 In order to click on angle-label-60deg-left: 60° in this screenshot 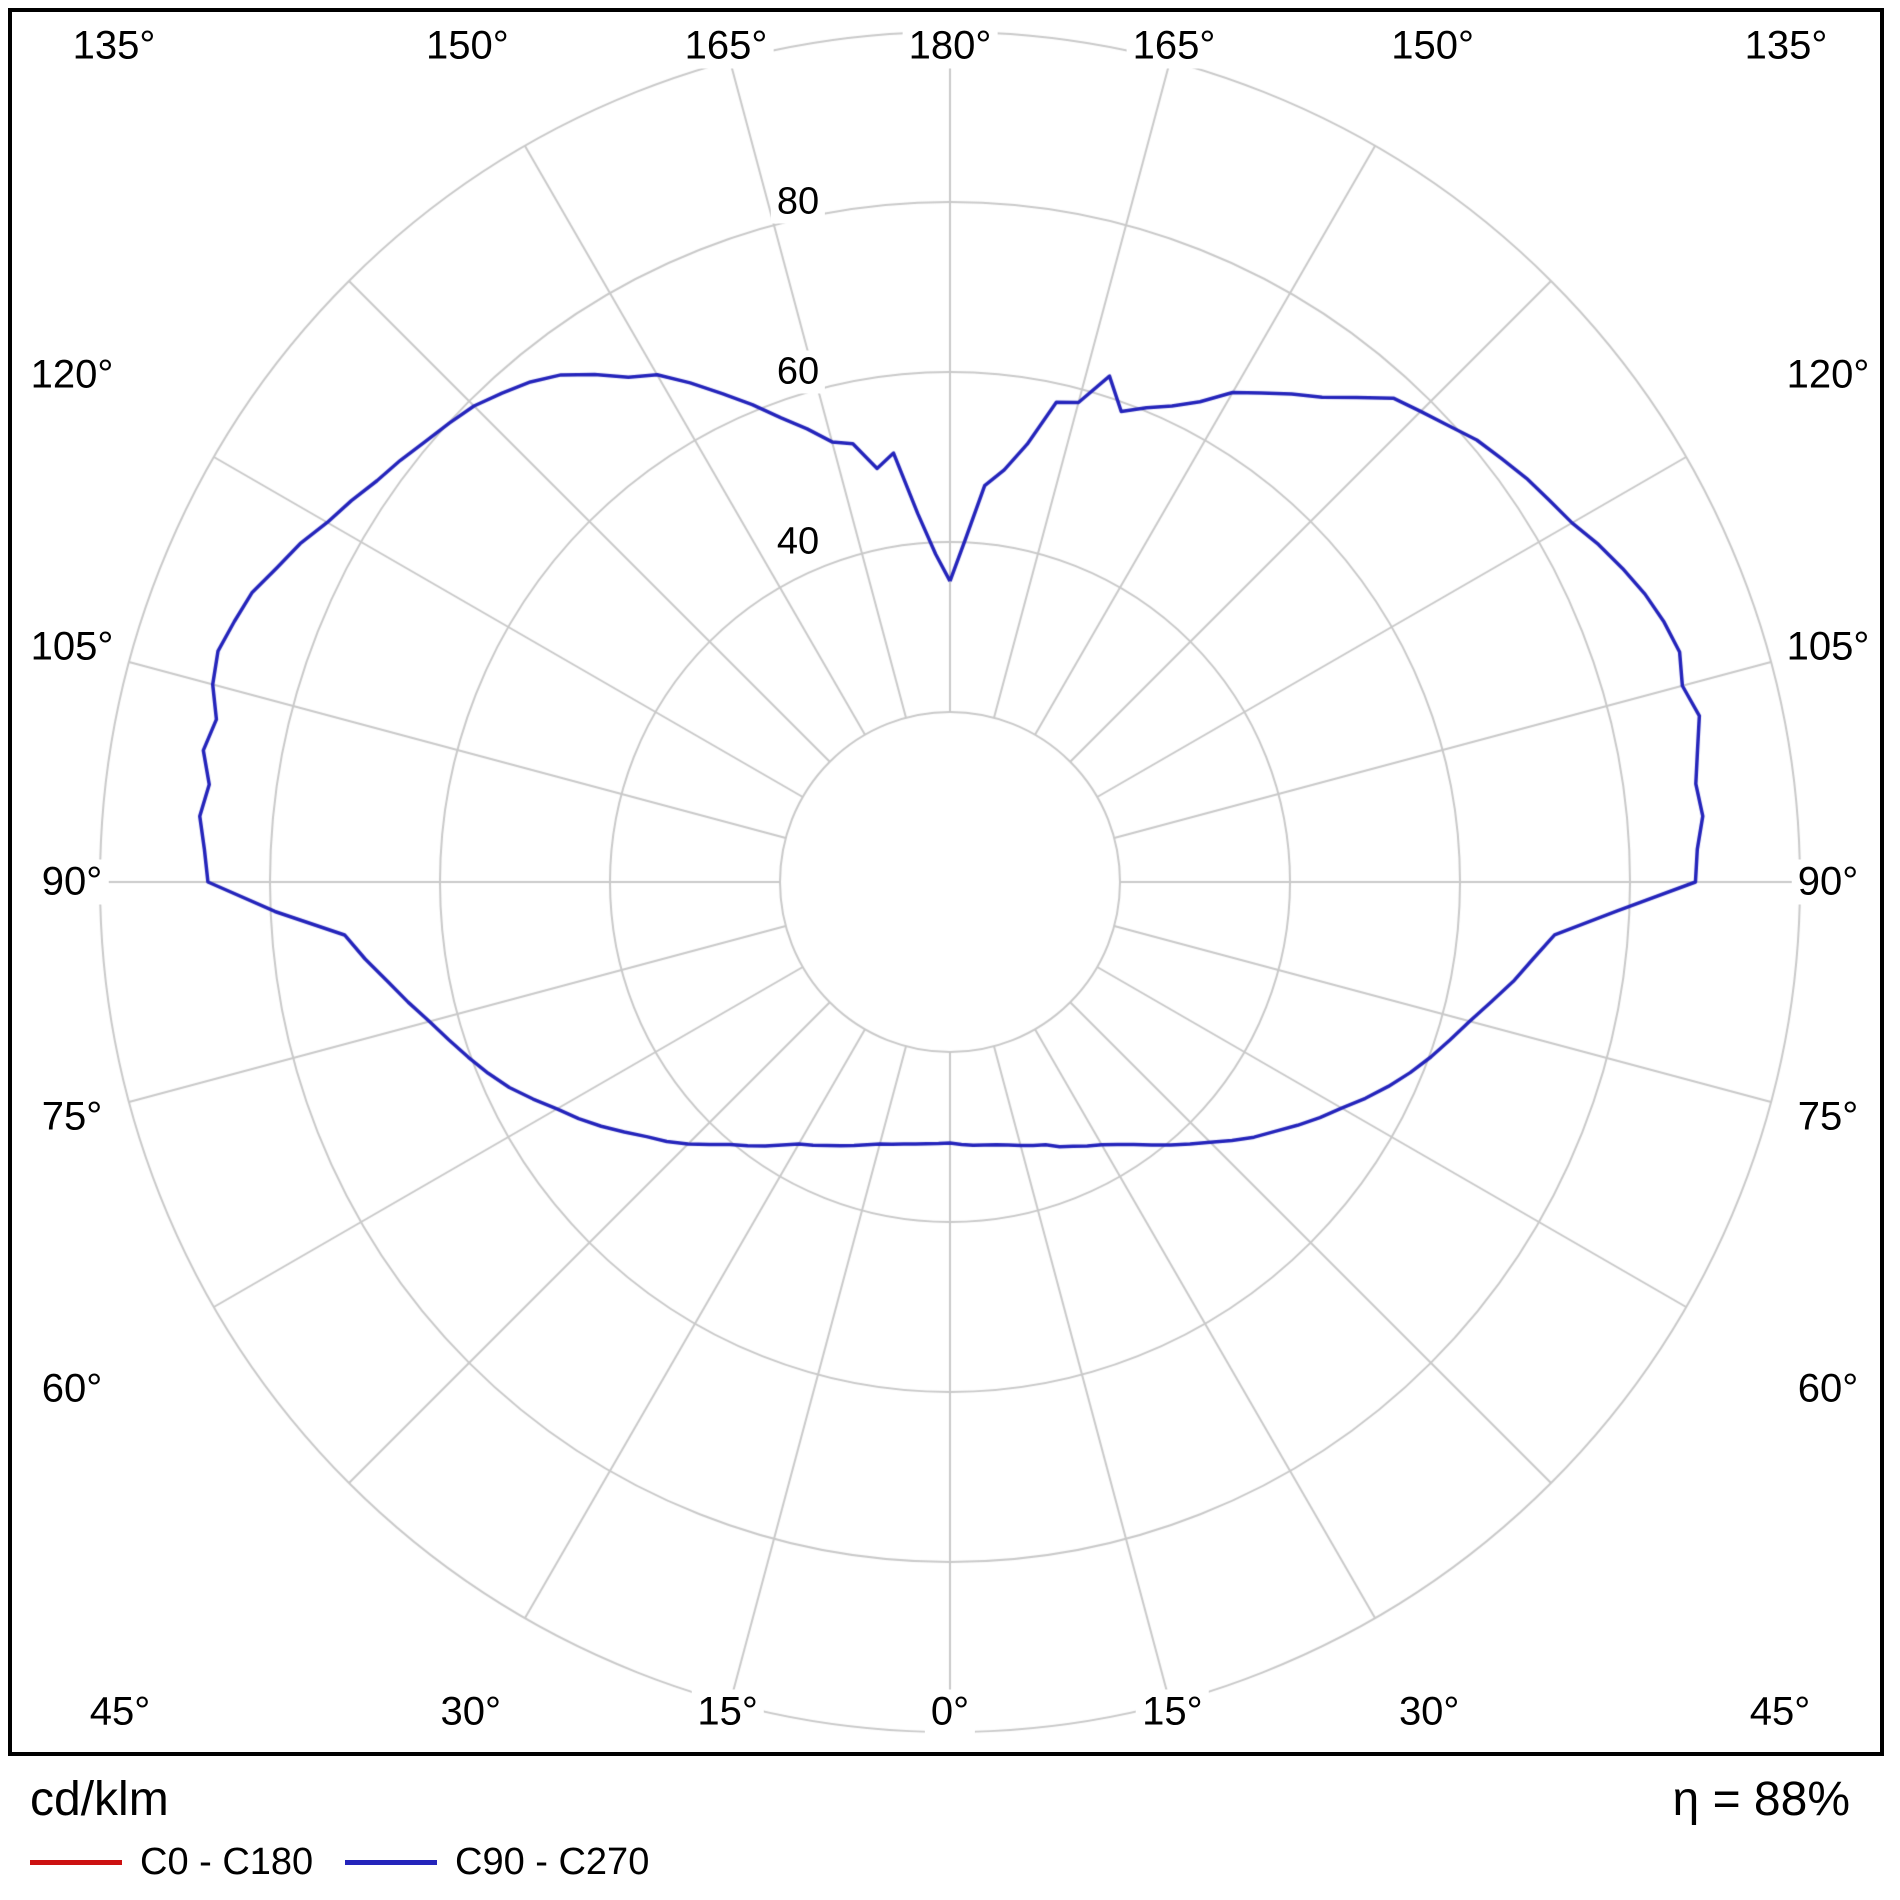, I will do `click(72, 1389)`.